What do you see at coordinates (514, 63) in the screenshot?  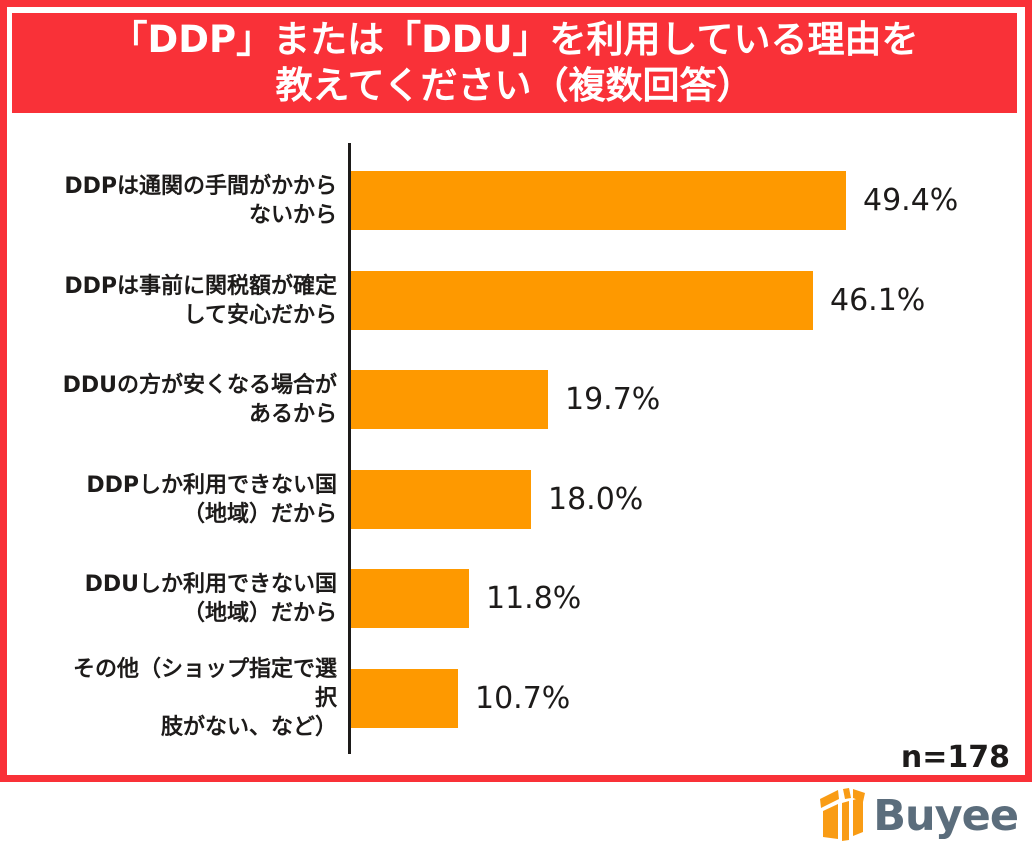 I see `title-banner: 「DDP」または「DDU」を利用している理由を 教えてください（複数回答）` at bounding box center [514, 63].